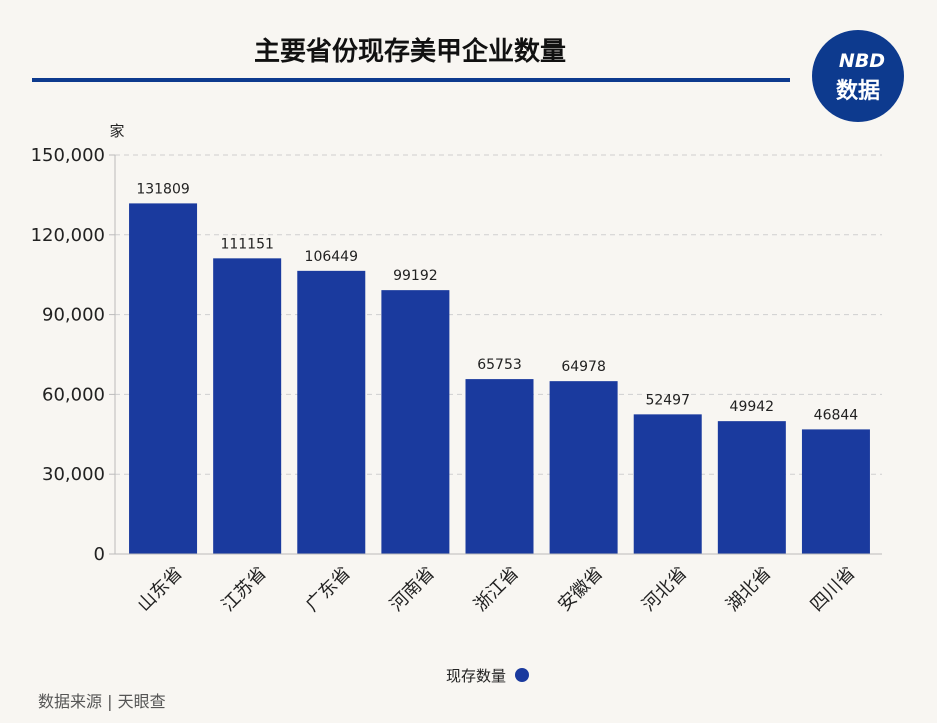 This screenshot has width=937, height=723. What do you see at coordinates (832, 589) in the screenshot?
I see `x-category-label: 四川省` at bounding box center [832, 589].